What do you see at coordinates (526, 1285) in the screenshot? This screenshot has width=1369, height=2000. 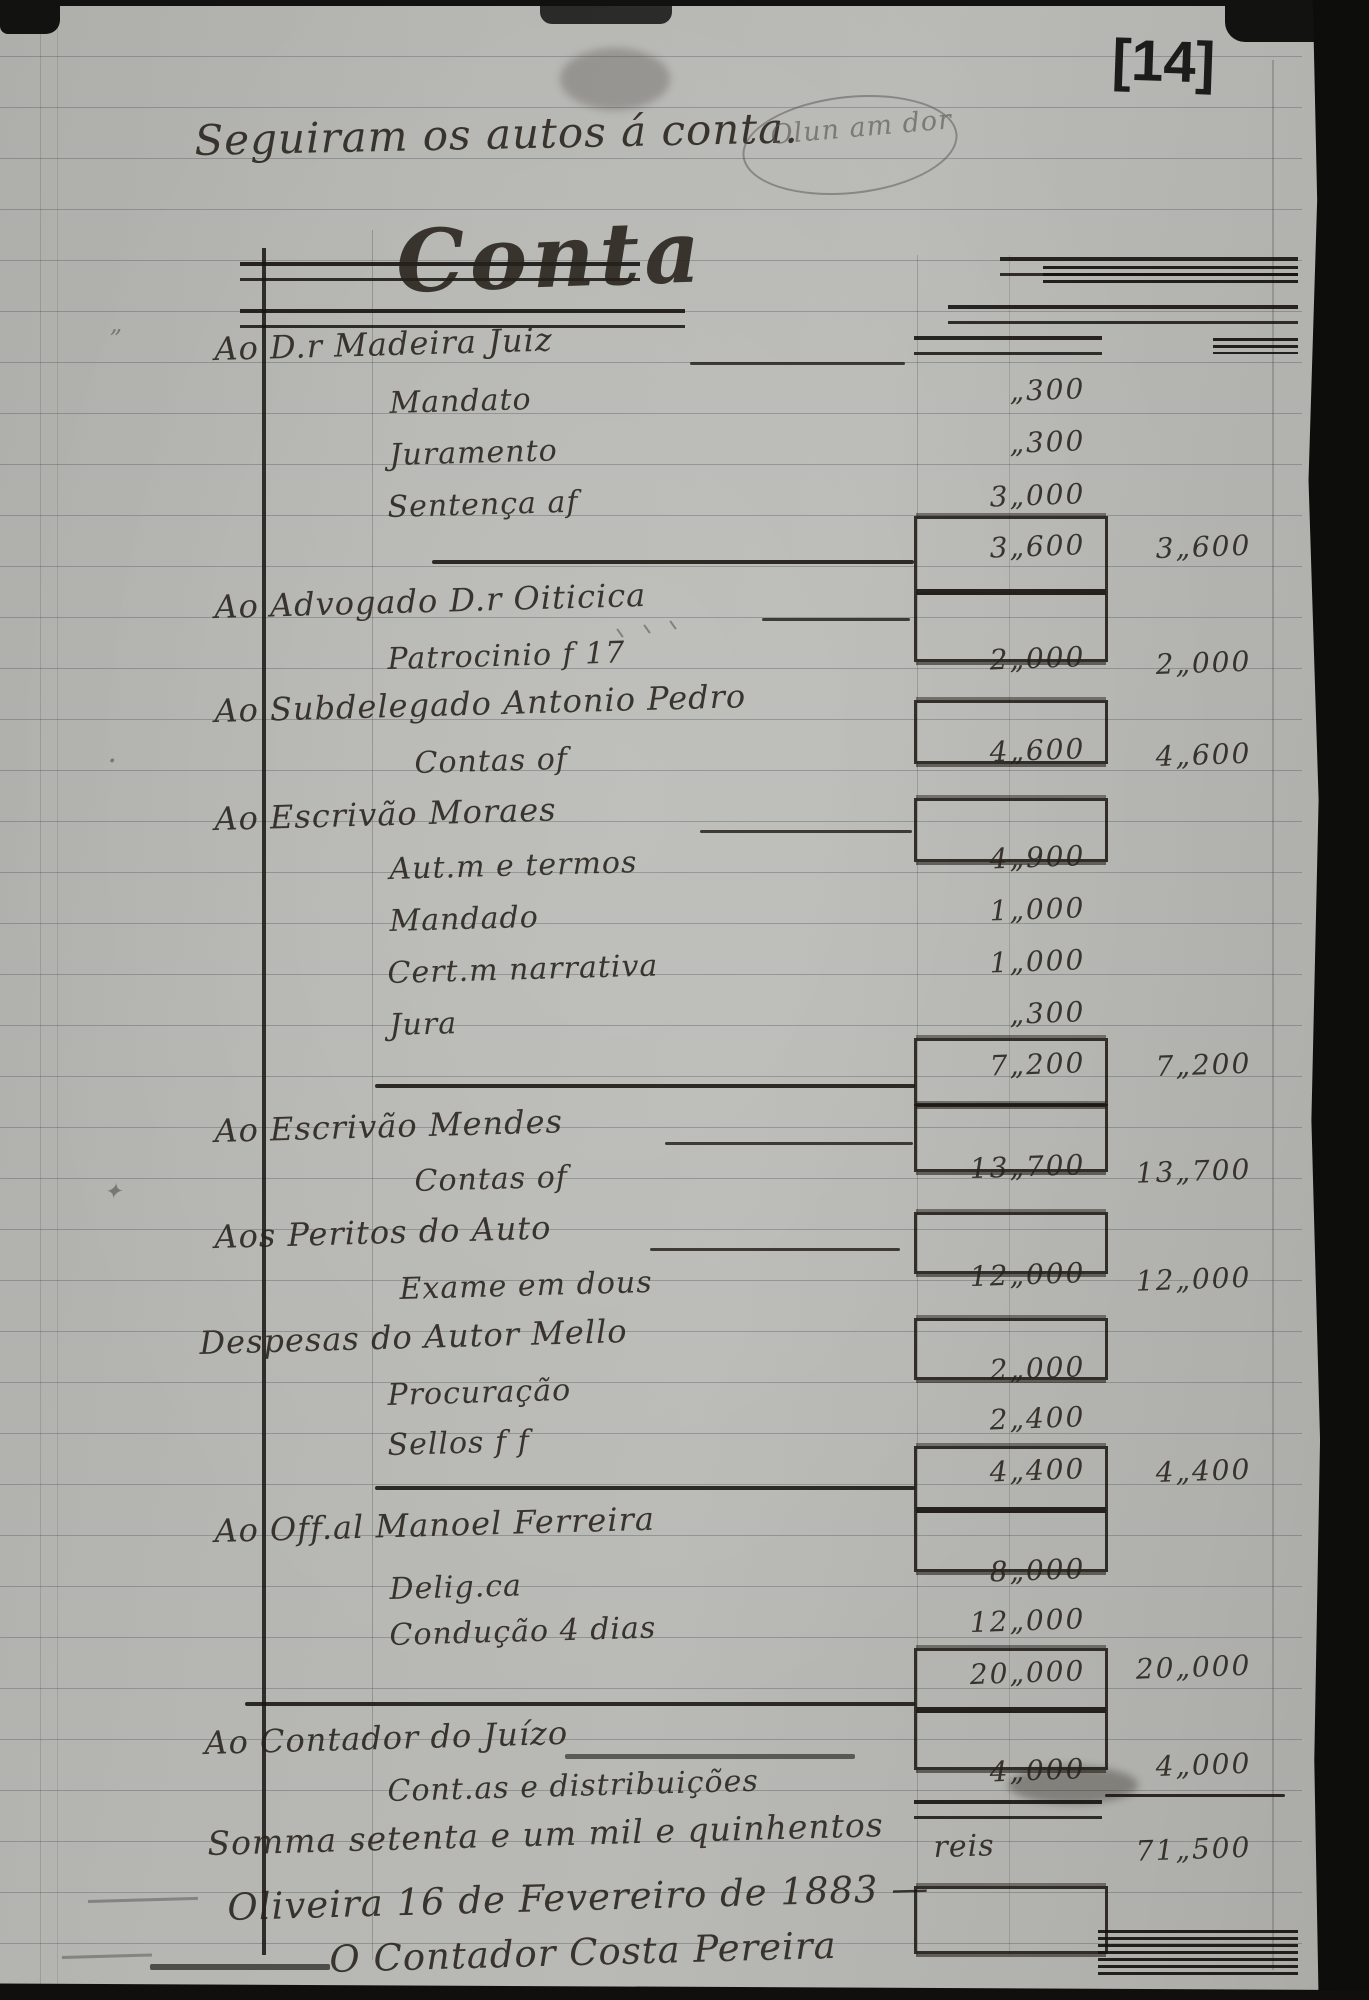 I see `entry-label: Exame em dous` at bounding box center [526, 1285].